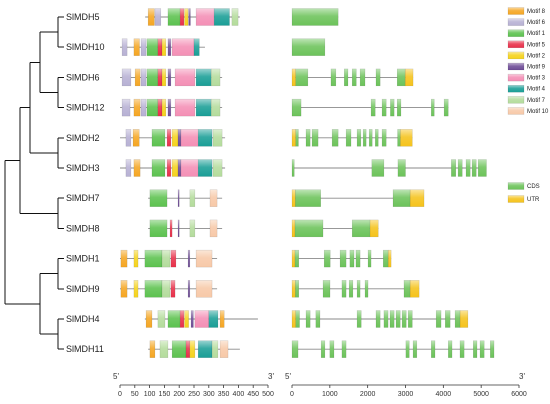  What do you see at coordinates (83, 259) in the screenshot?
I see `gene-label: SlMDH1` at bounding box center [83, 259].